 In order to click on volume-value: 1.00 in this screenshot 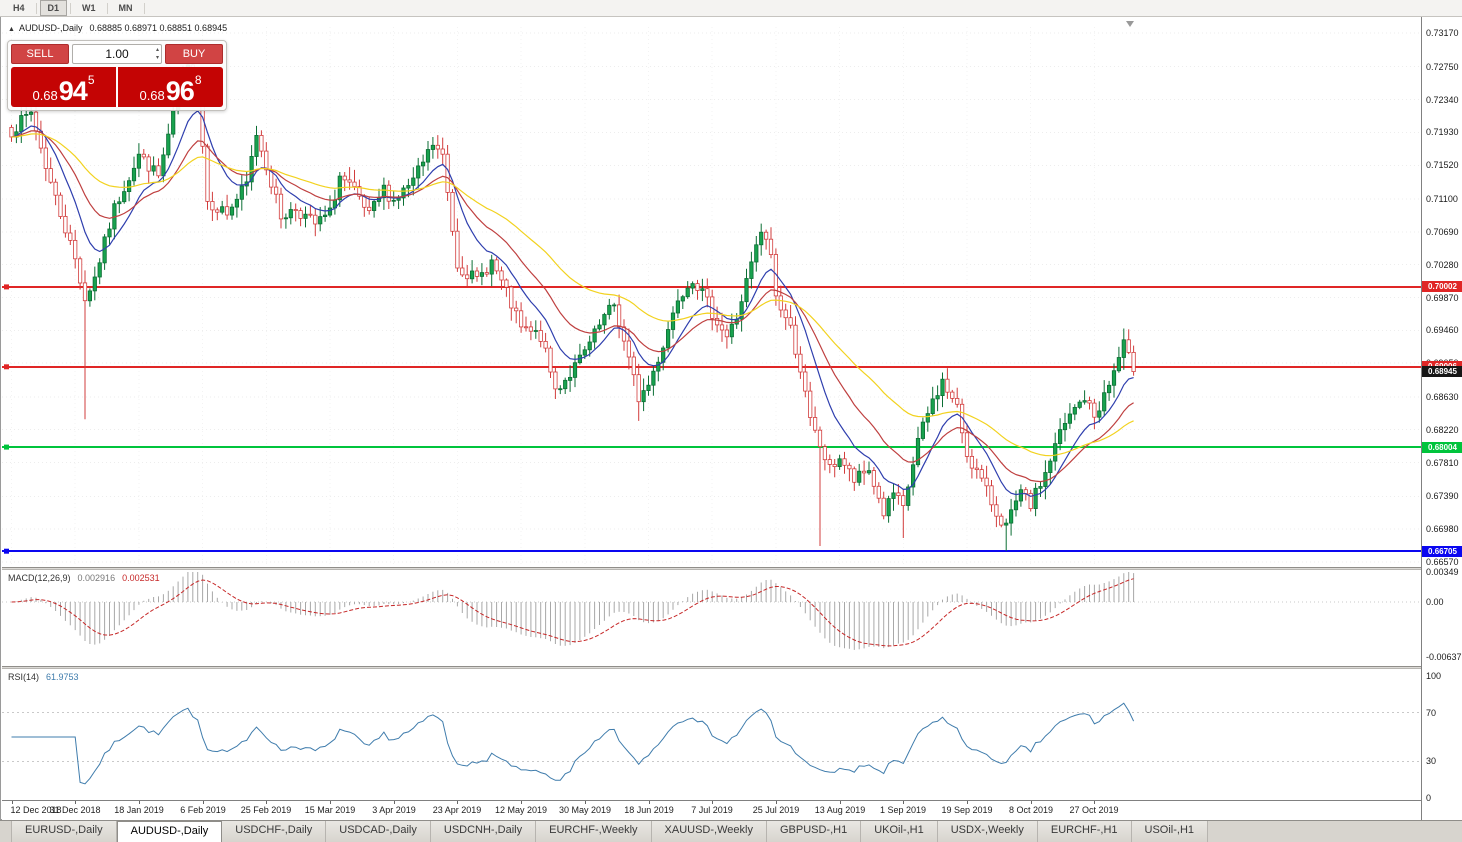, I will do `click(117, 54)`.